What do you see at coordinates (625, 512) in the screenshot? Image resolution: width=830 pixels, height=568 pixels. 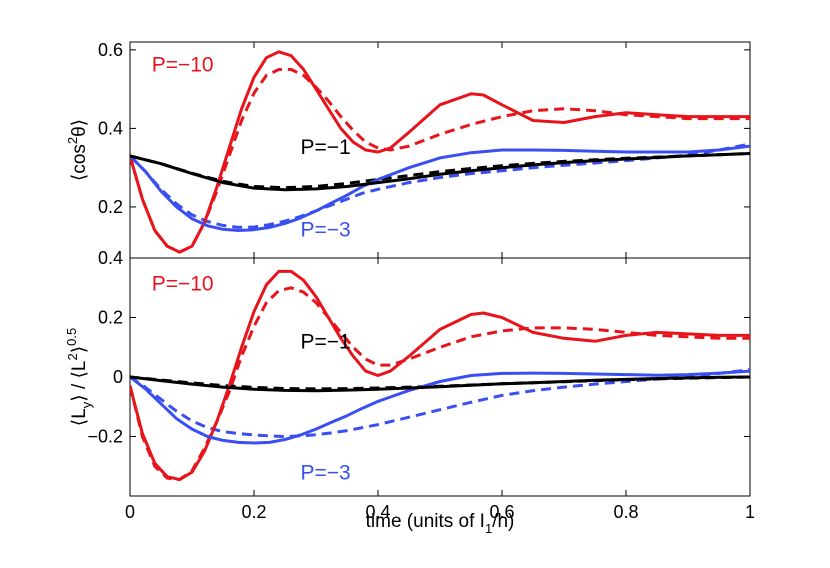 I see `x-tick-label: 0.8` at bounding box center [625, 512].